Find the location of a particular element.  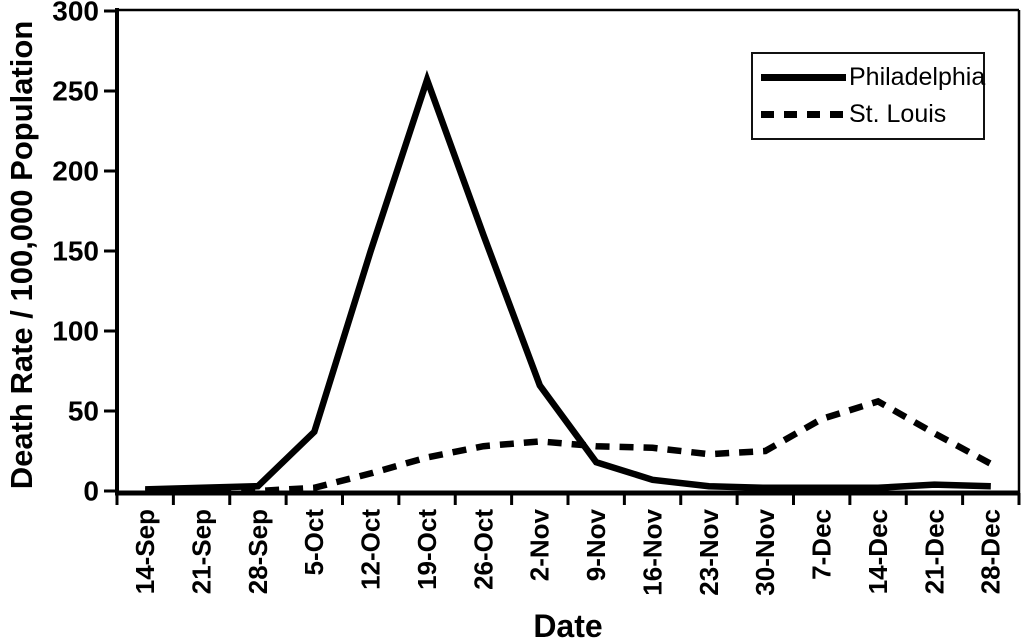

x-tick-label: 19-Oct is located at coordinates (427, 549).